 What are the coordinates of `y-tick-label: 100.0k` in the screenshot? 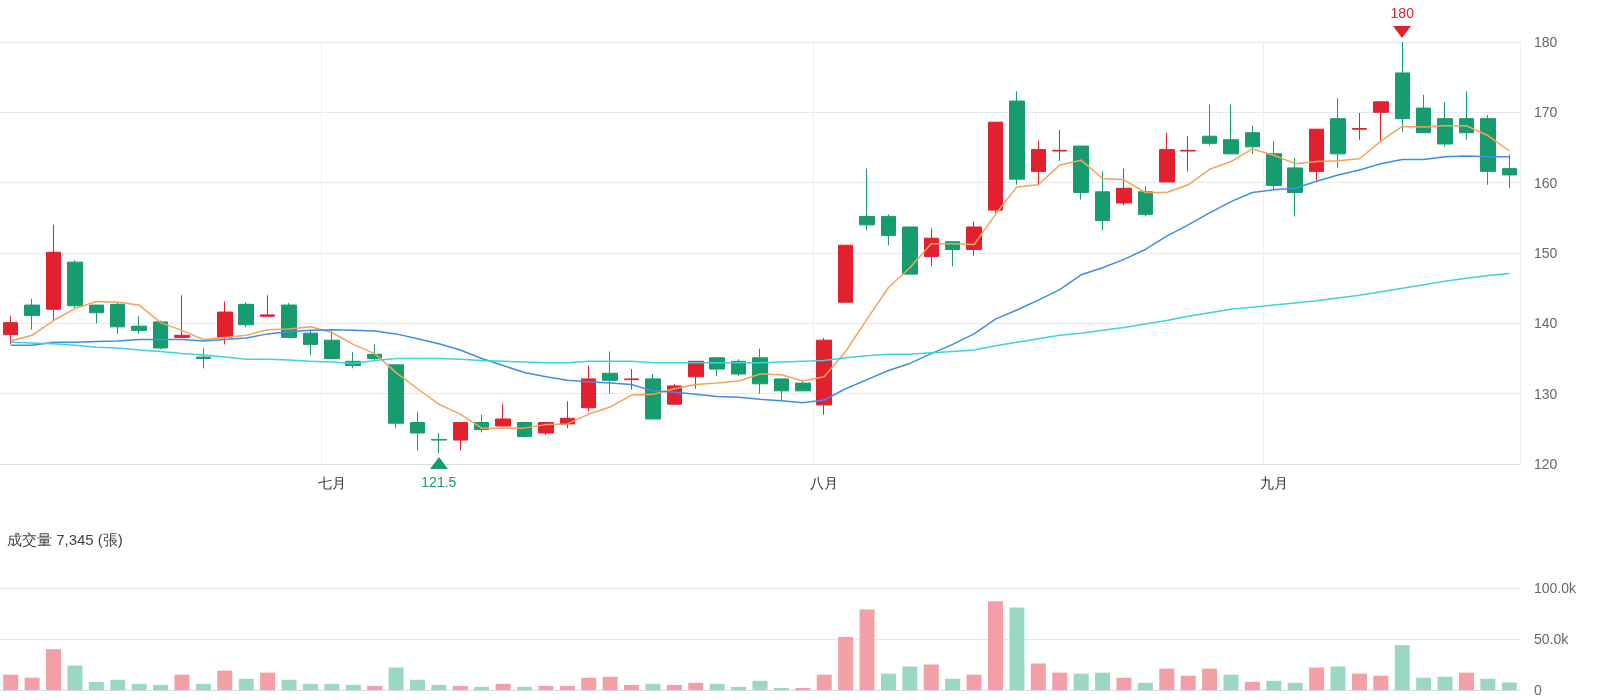 It's located at (1556, 588).